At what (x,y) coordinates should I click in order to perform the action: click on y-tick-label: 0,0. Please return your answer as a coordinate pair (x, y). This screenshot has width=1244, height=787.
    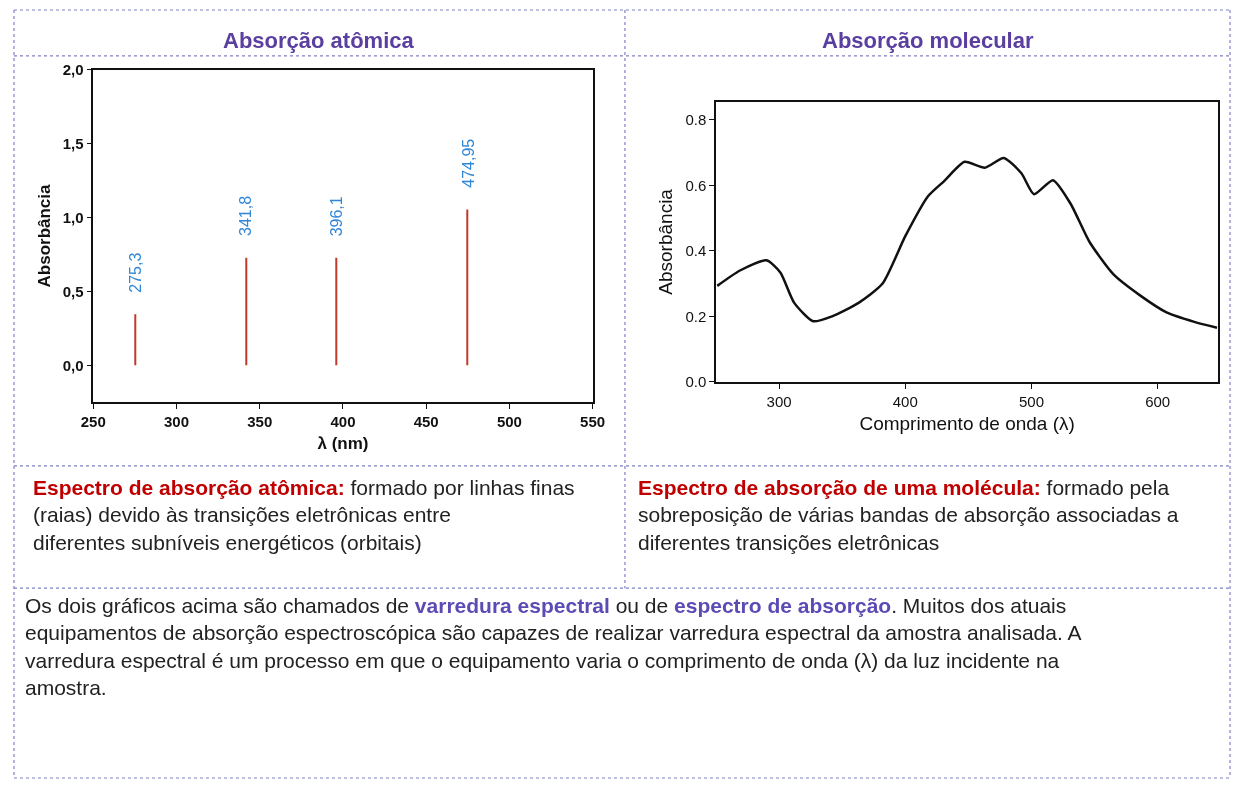
    Looking at the image, I should click on (73, 365).